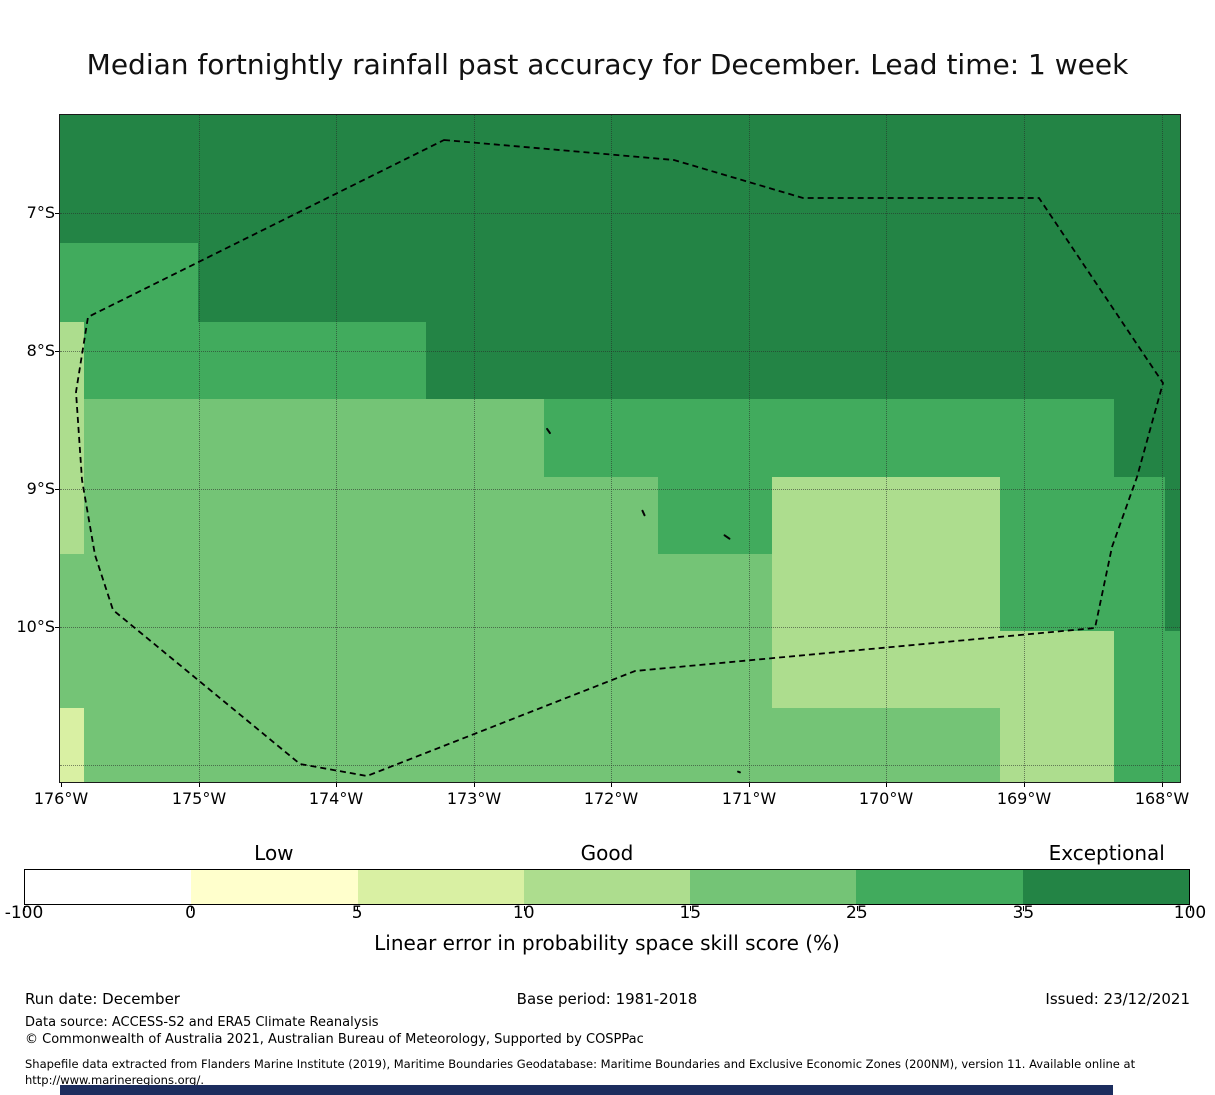  Describe the element at coordinates (336, 798) in the screenshot. I see `x-tick-label: 174°W` at that location.